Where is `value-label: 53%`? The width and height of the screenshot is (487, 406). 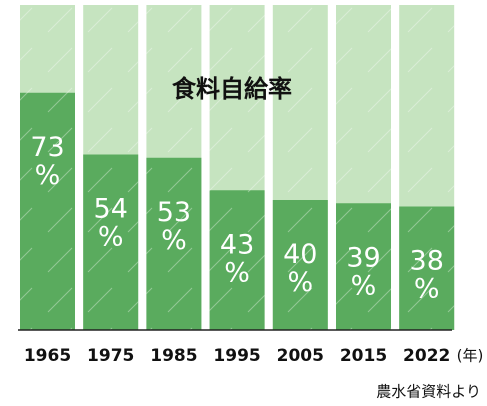 value-label: 53% is located at coordinates (174, 225).